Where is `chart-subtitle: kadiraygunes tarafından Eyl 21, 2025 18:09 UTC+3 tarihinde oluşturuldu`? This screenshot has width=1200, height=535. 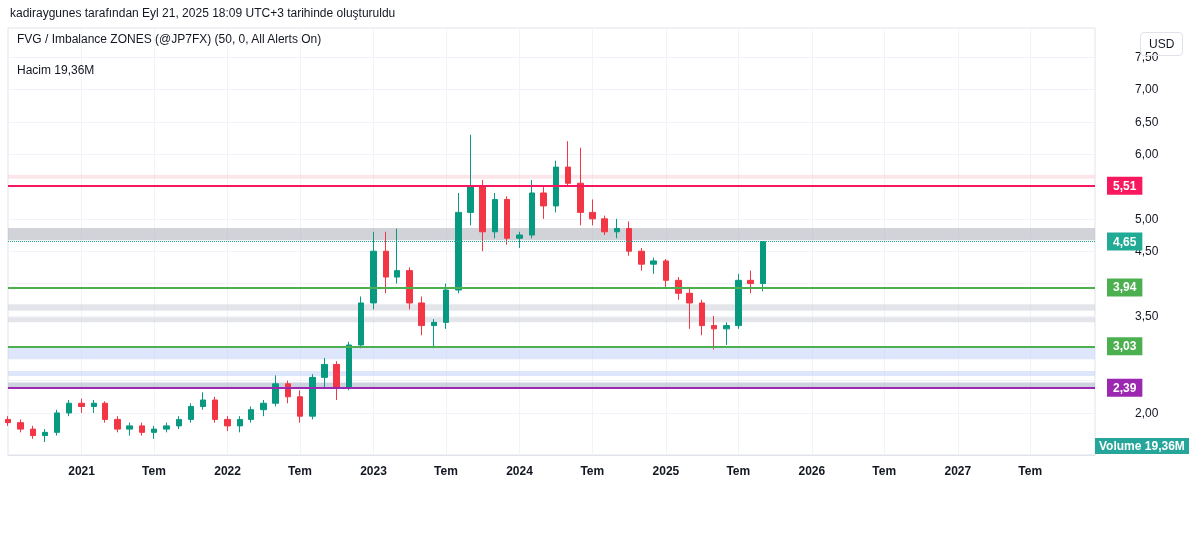 chart-subtitle: kadiraygunes tarafından Eyl 21, 2025 18:09 UTC+3 tarihinde oluşturuldu is located at coordinates (203, 13).